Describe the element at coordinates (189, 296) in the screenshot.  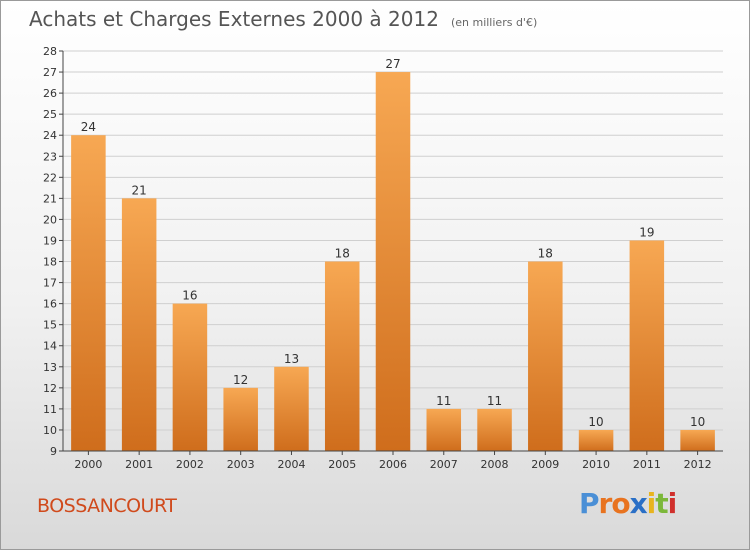
I see `data-label: 16` at that location.